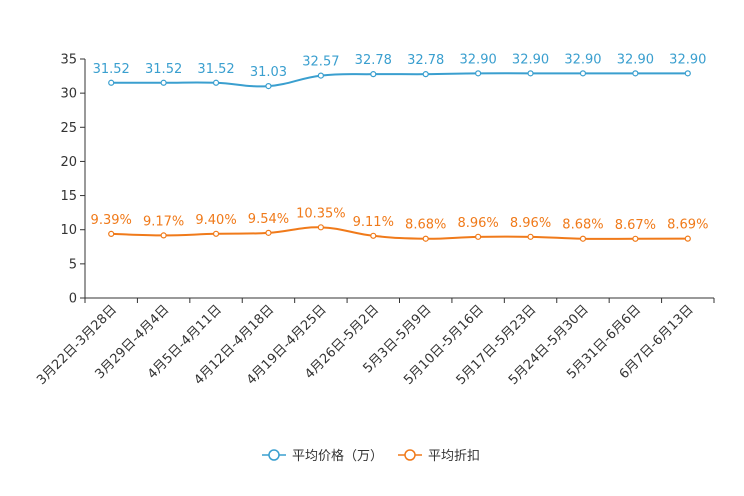 This screenshot has width=744, height=496. I want to click on y-tick-label: 20, so click(68, 162).